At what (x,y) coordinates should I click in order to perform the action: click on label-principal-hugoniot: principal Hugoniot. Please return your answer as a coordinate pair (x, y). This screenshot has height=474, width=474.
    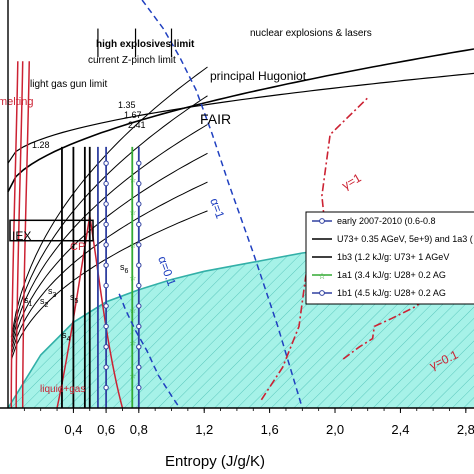
    Looking at the image, I should click on (258, 76).